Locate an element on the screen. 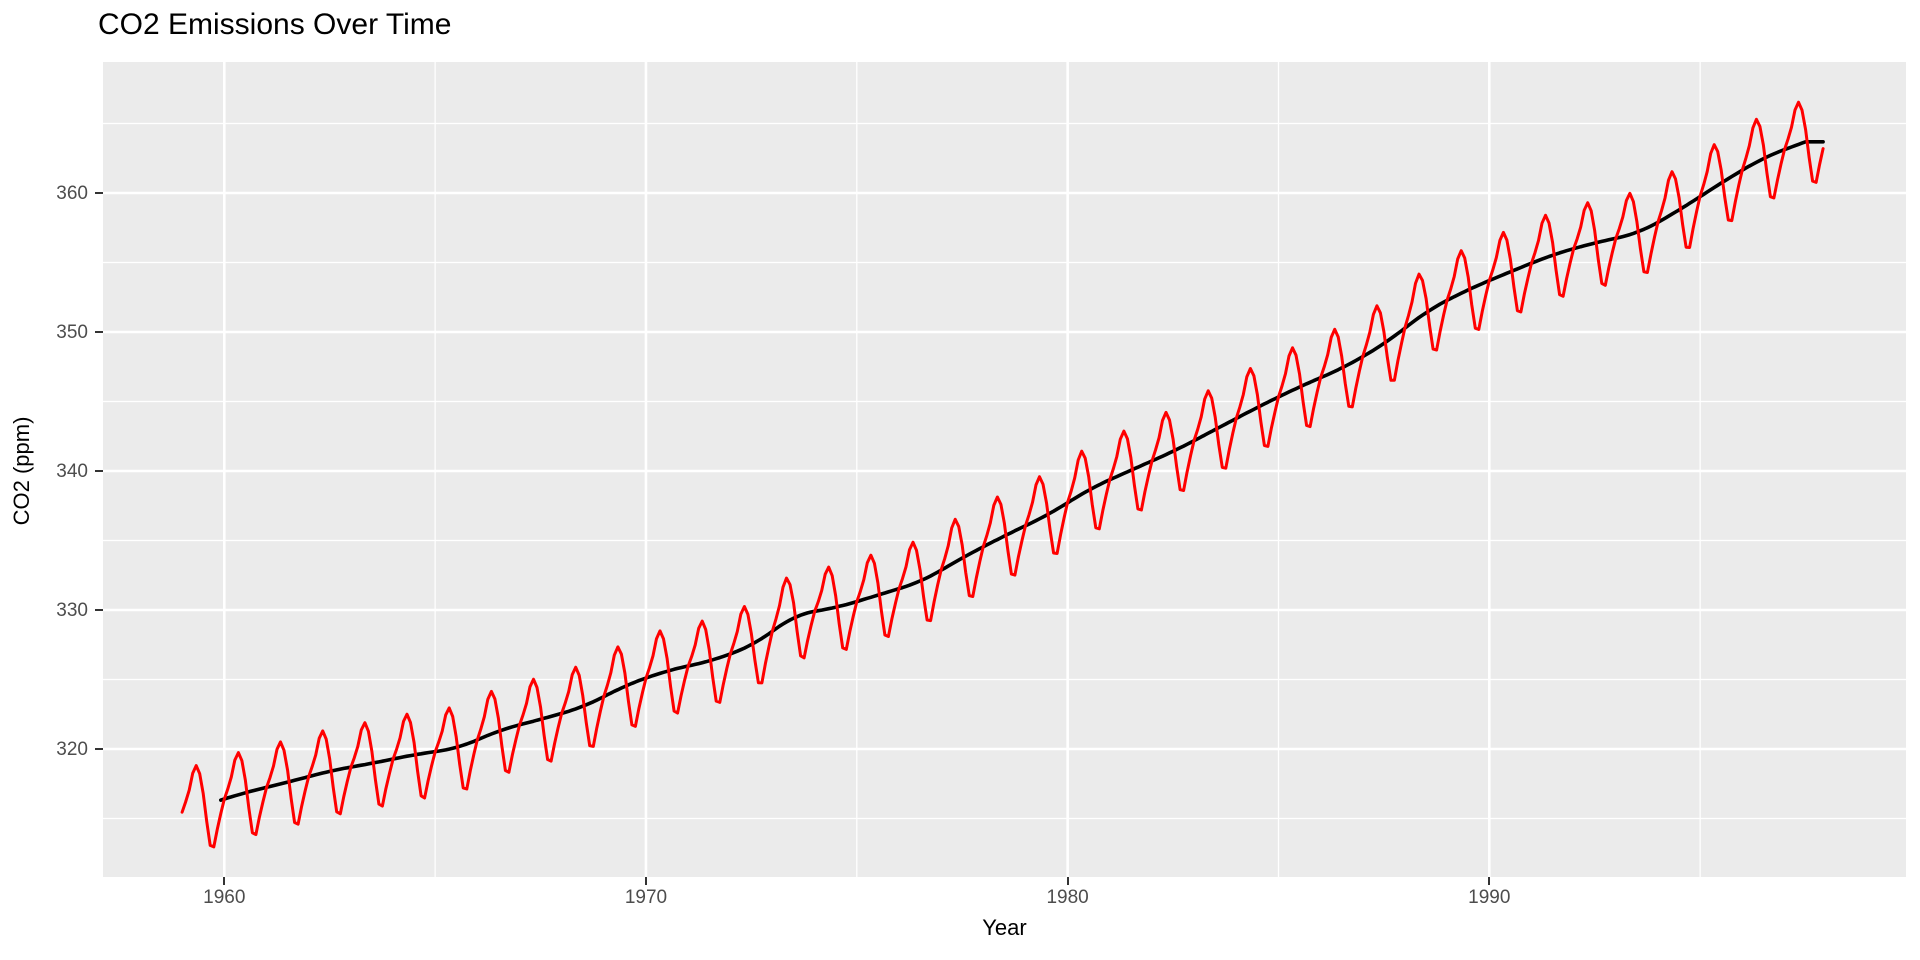 This screenshot has width=1920, height=960. y-tick-label: 320 is located at coordinates (72, 749).